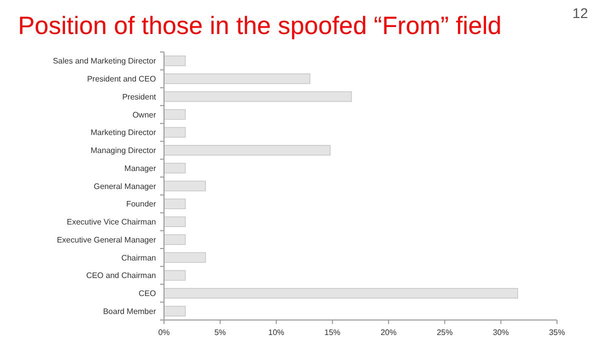  What do you see at coordinates (220, 332) in the screenshot?
I see `x-tick-label: 5%` at bounding box center [220, 332].